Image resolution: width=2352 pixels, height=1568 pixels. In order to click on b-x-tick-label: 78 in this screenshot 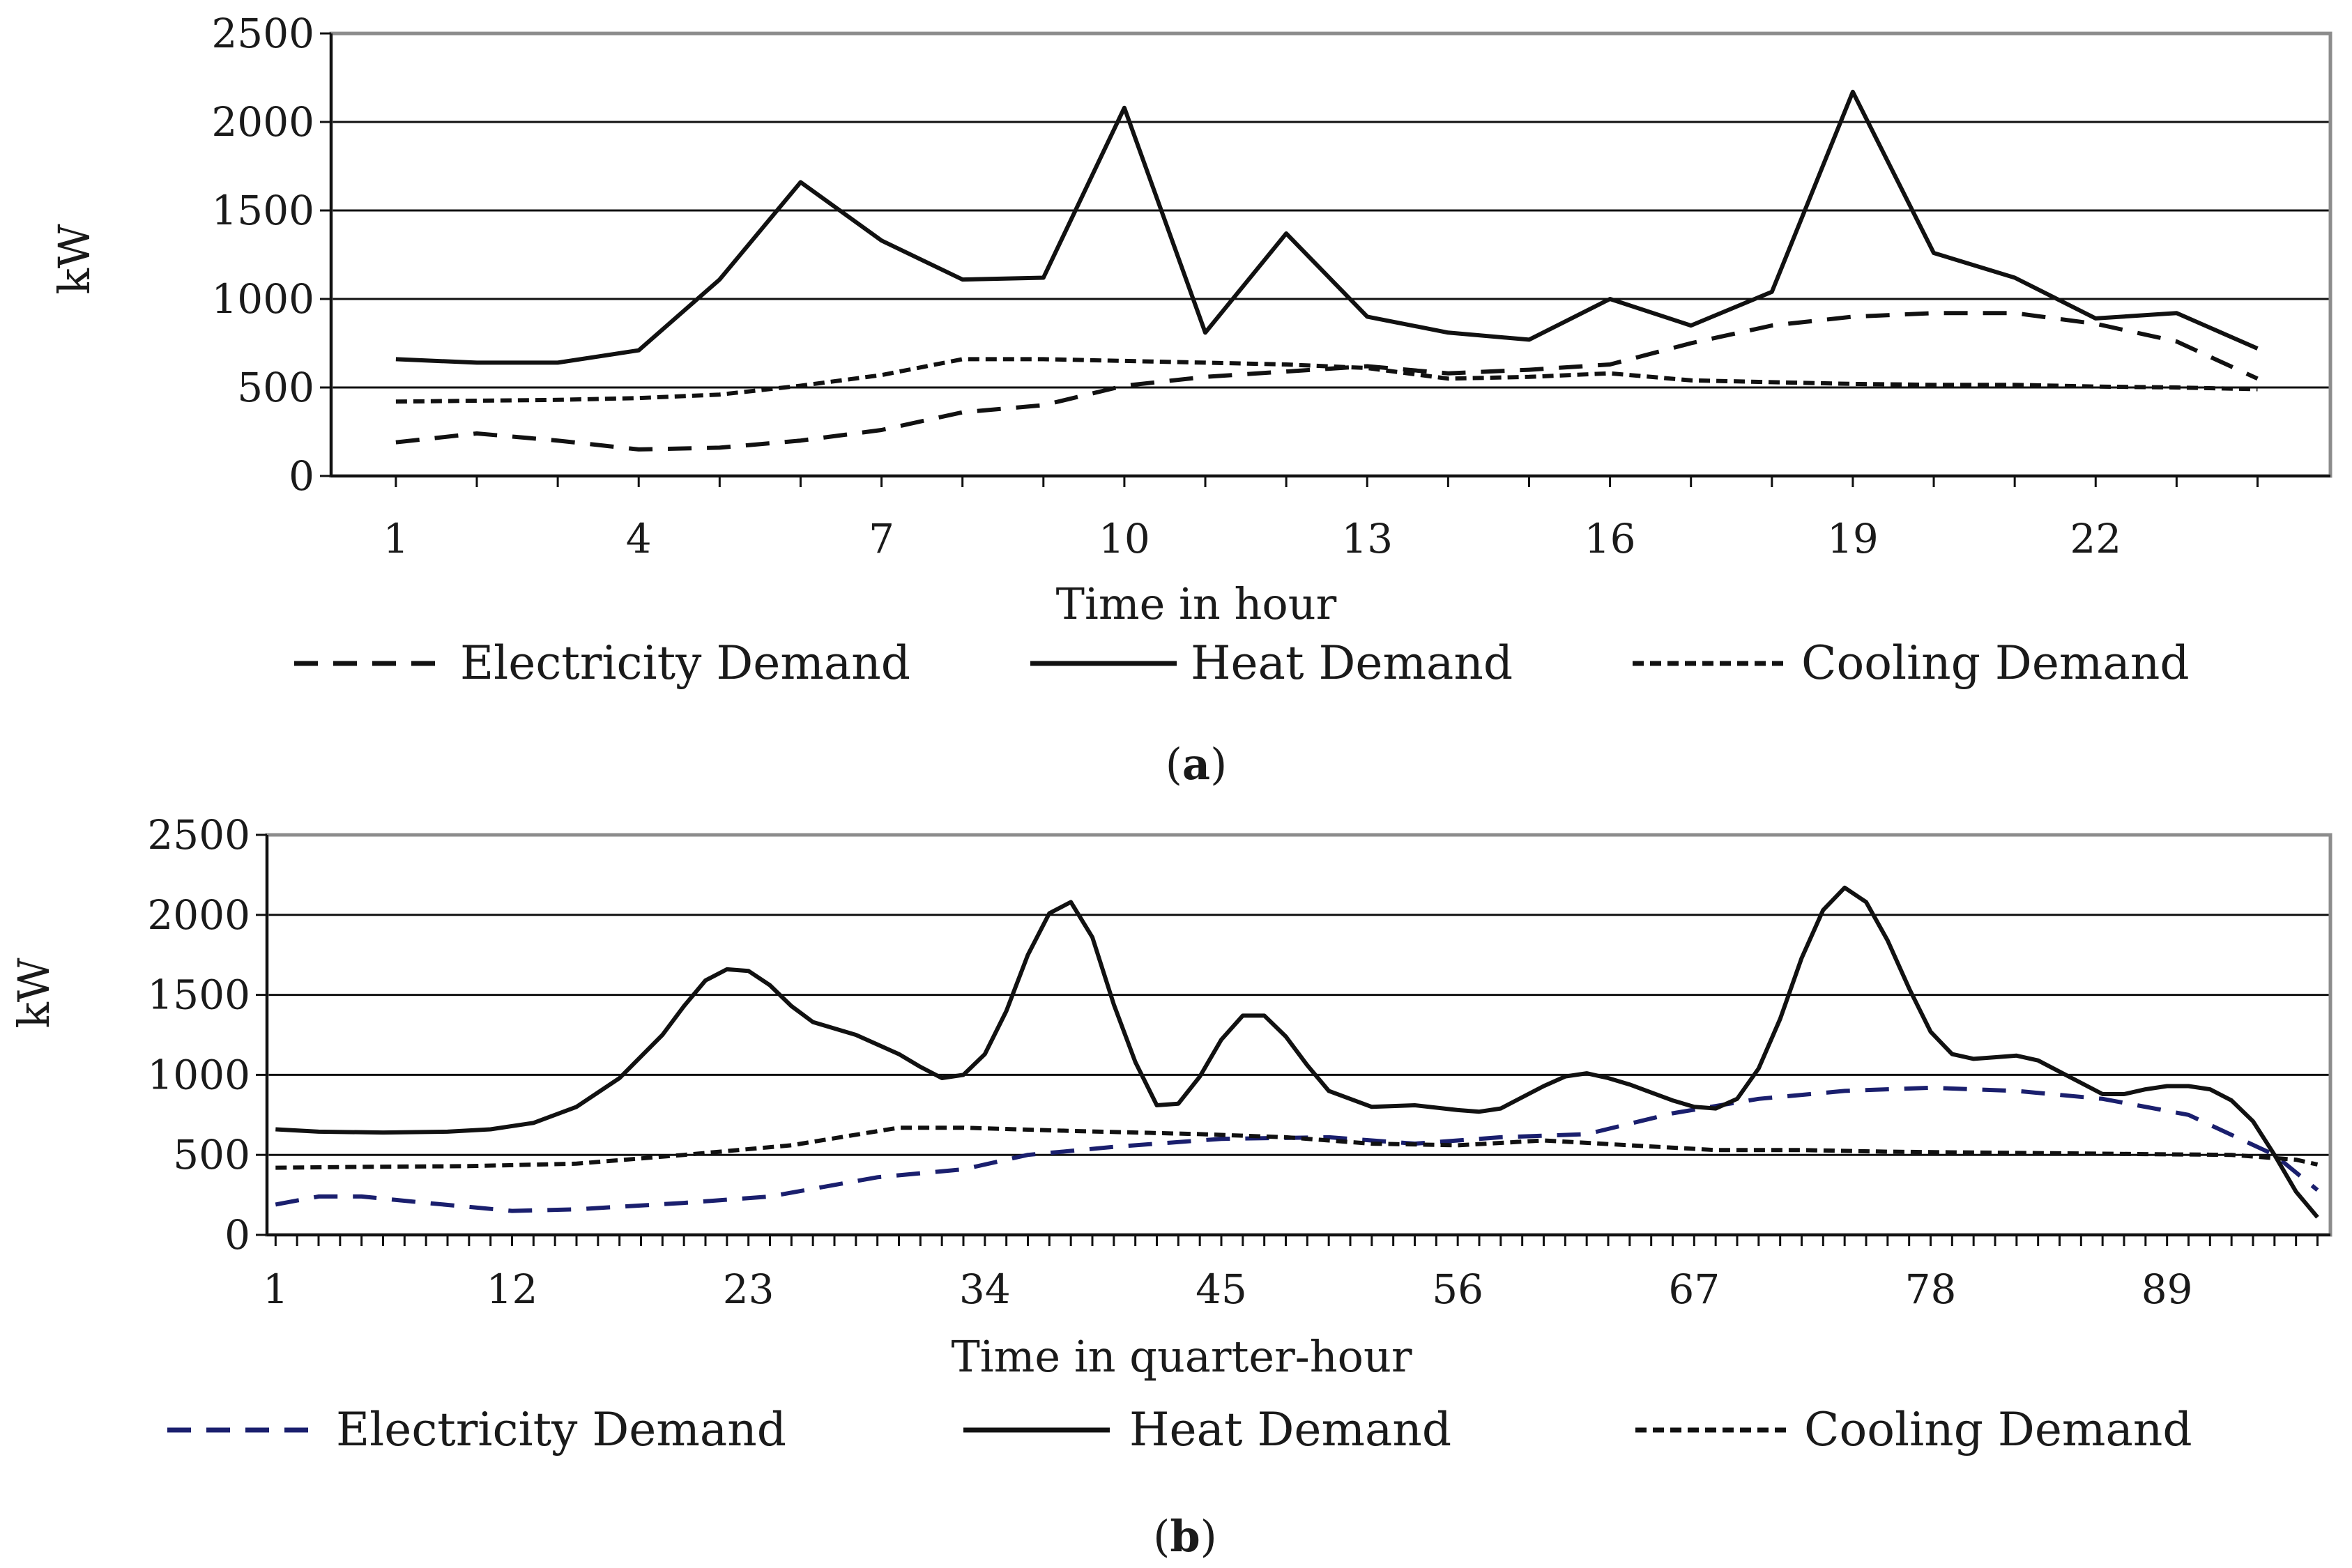, I will do `click(1931, 1289)`.